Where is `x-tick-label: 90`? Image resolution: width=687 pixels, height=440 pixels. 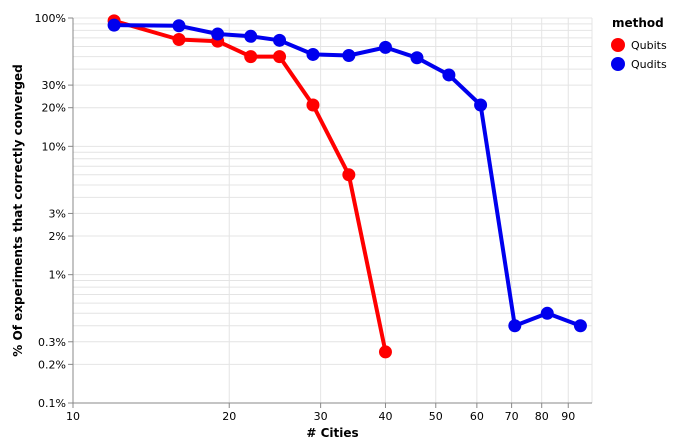
x-tick-label: 90 is located at coordinates (568, 416).